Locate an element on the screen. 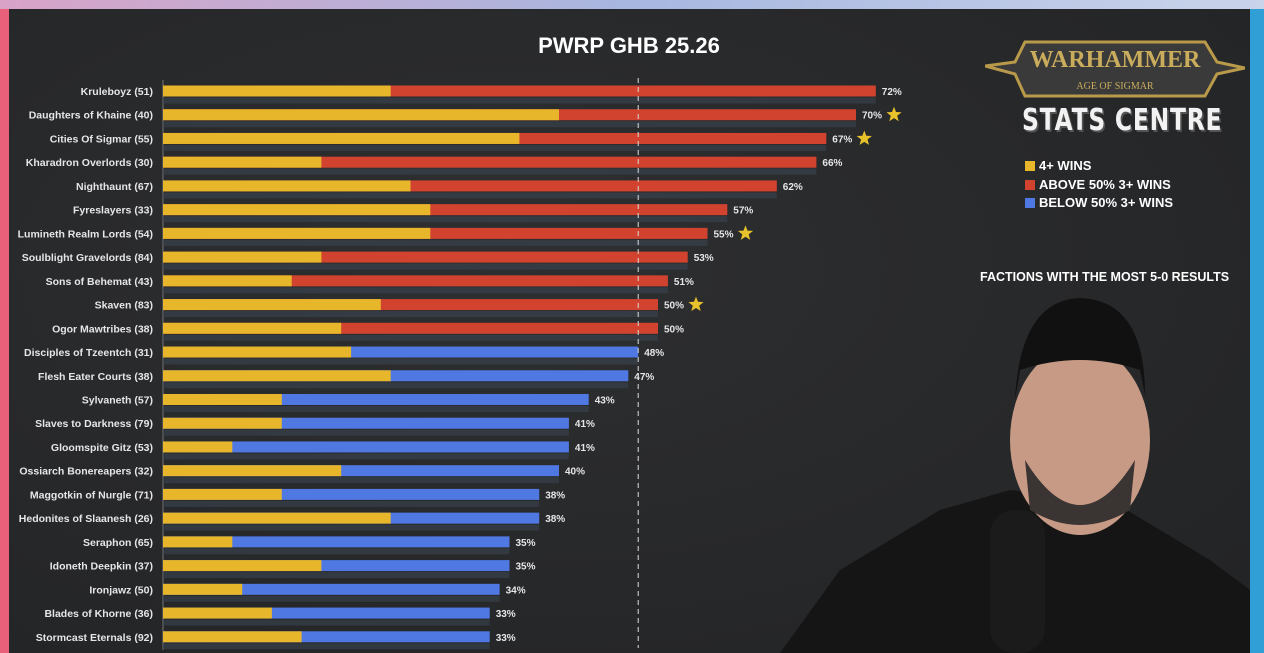  category-label: Soulblight Gravelords (84) is located at coordinates (87, 258).